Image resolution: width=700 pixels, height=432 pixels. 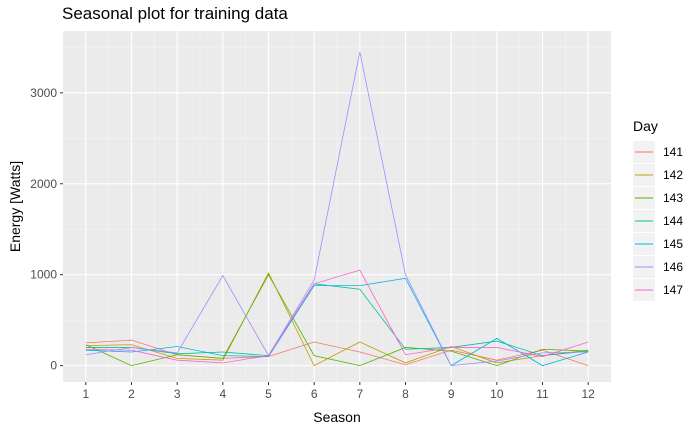 I want to click on x-tick-label: 9, so click(x=451, y=394).